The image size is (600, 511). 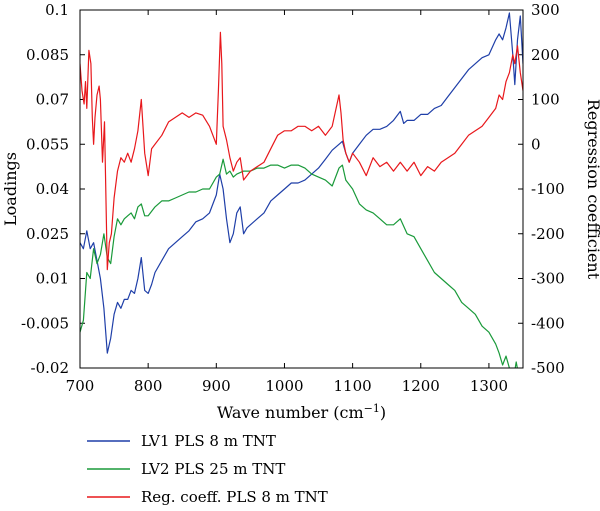 What do you see at coordinates (545, 10) in the screenshot?
I see `y-right-tick-label: 300` at bounding box center [545, 10].